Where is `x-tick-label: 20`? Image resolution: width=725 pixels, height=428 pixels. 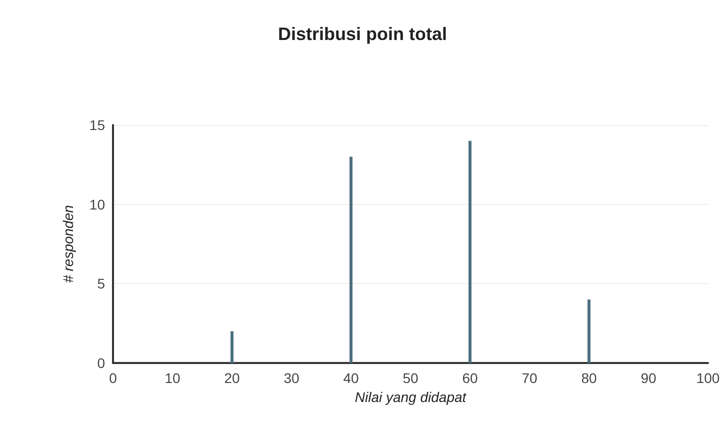 x-tick-label: 20 is located at coordinates (232, 378).